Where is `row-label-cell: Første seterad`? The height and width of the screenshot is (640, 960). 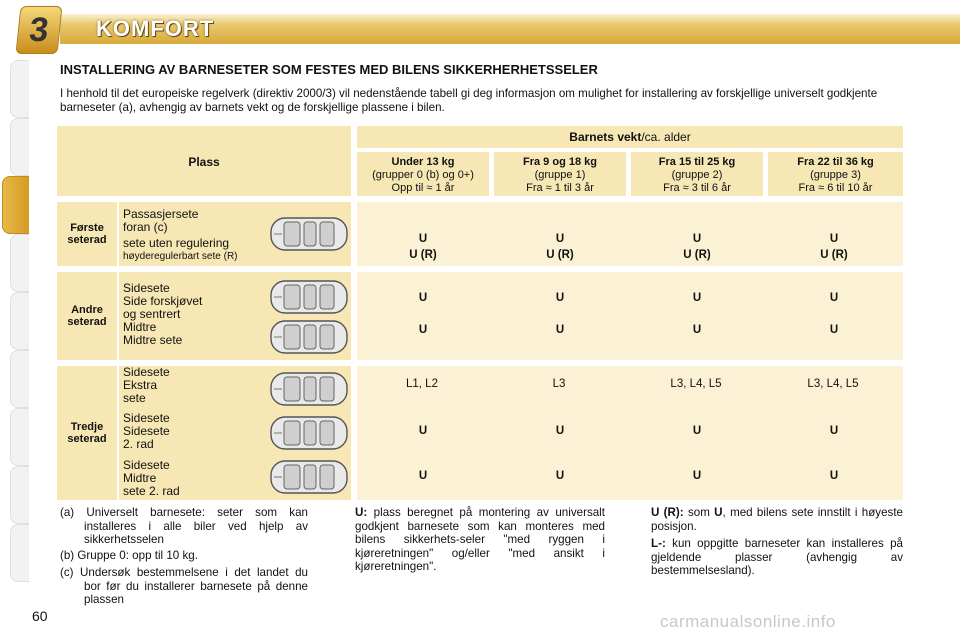
row-label-cell: Første seterad is located at coordinates (87, 234).